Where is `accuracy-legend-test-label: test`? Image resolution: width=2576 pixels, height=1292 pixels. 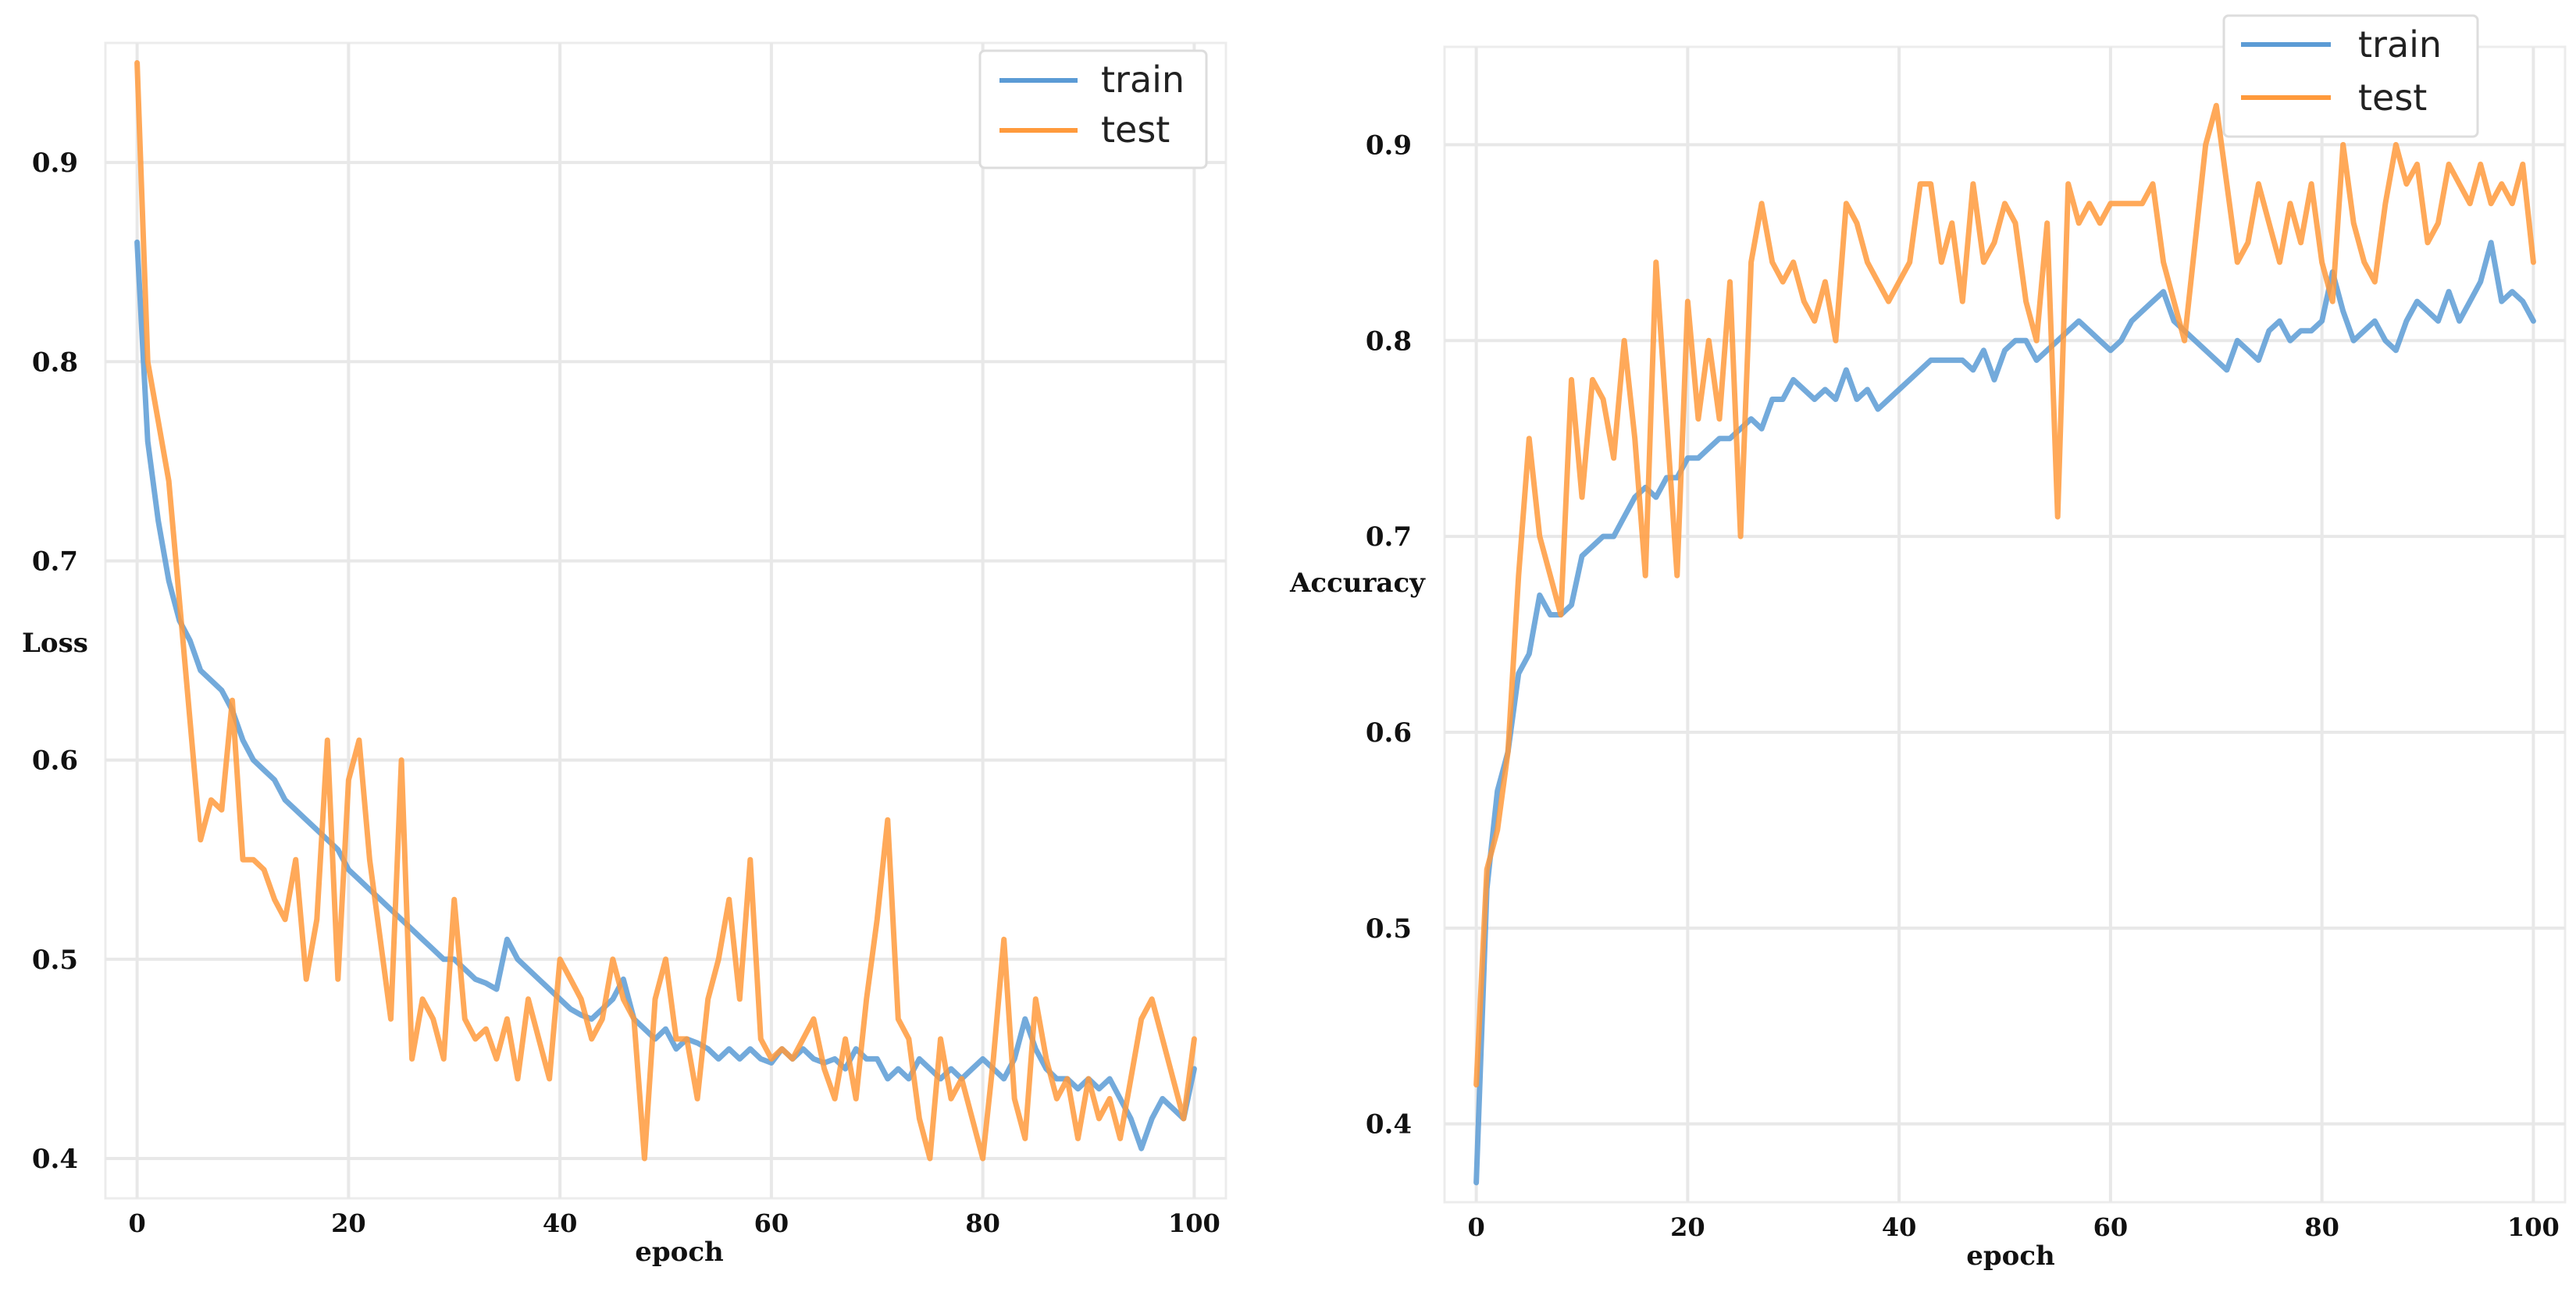
accuracy-legend-test-label: test is located at coordinates (2392, 98).